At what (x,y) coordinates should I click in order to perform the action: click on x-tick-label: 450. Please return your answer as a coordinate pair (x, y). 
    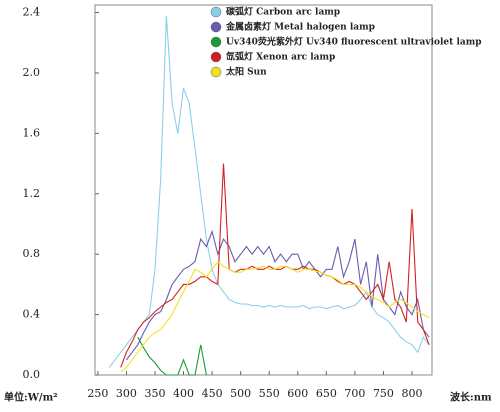
    Looking at the image, I should click on (212, 393).